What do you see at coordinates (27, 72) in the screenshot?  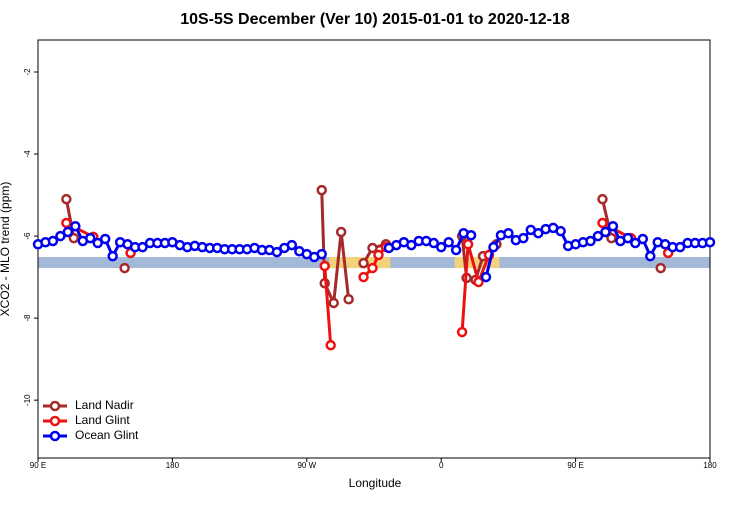 I see `y-tick-label: -2` at bounding box center [27, 72].